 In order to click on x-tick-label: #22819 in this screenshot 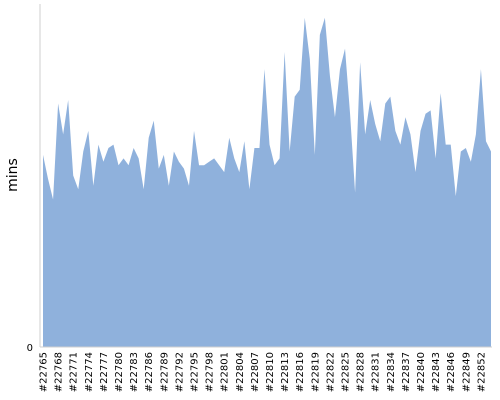, I will do `click(315, 372)`.